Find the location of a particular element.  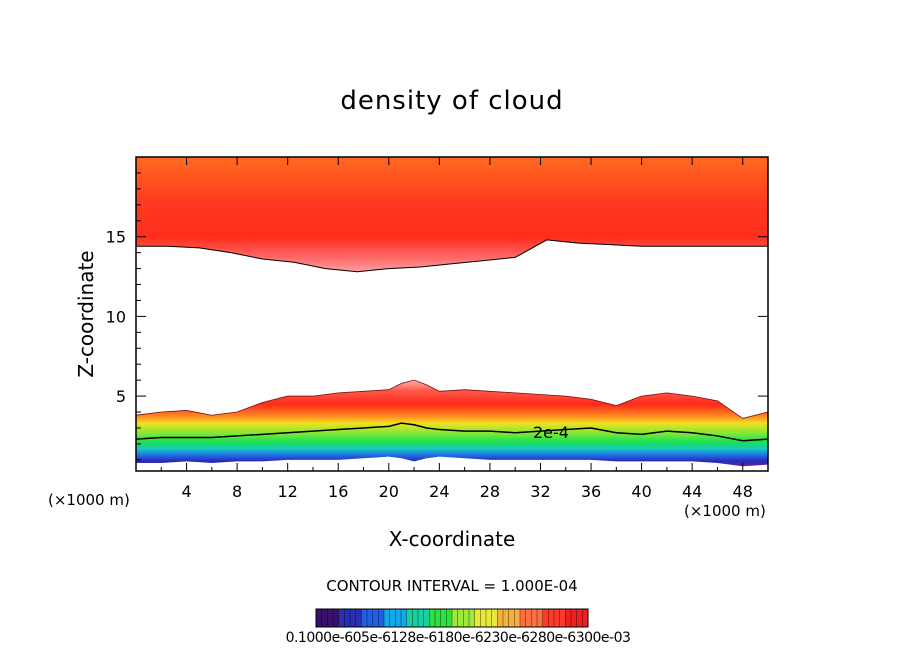

lower-cloud-top-contour is located at coordinates (452, 399).